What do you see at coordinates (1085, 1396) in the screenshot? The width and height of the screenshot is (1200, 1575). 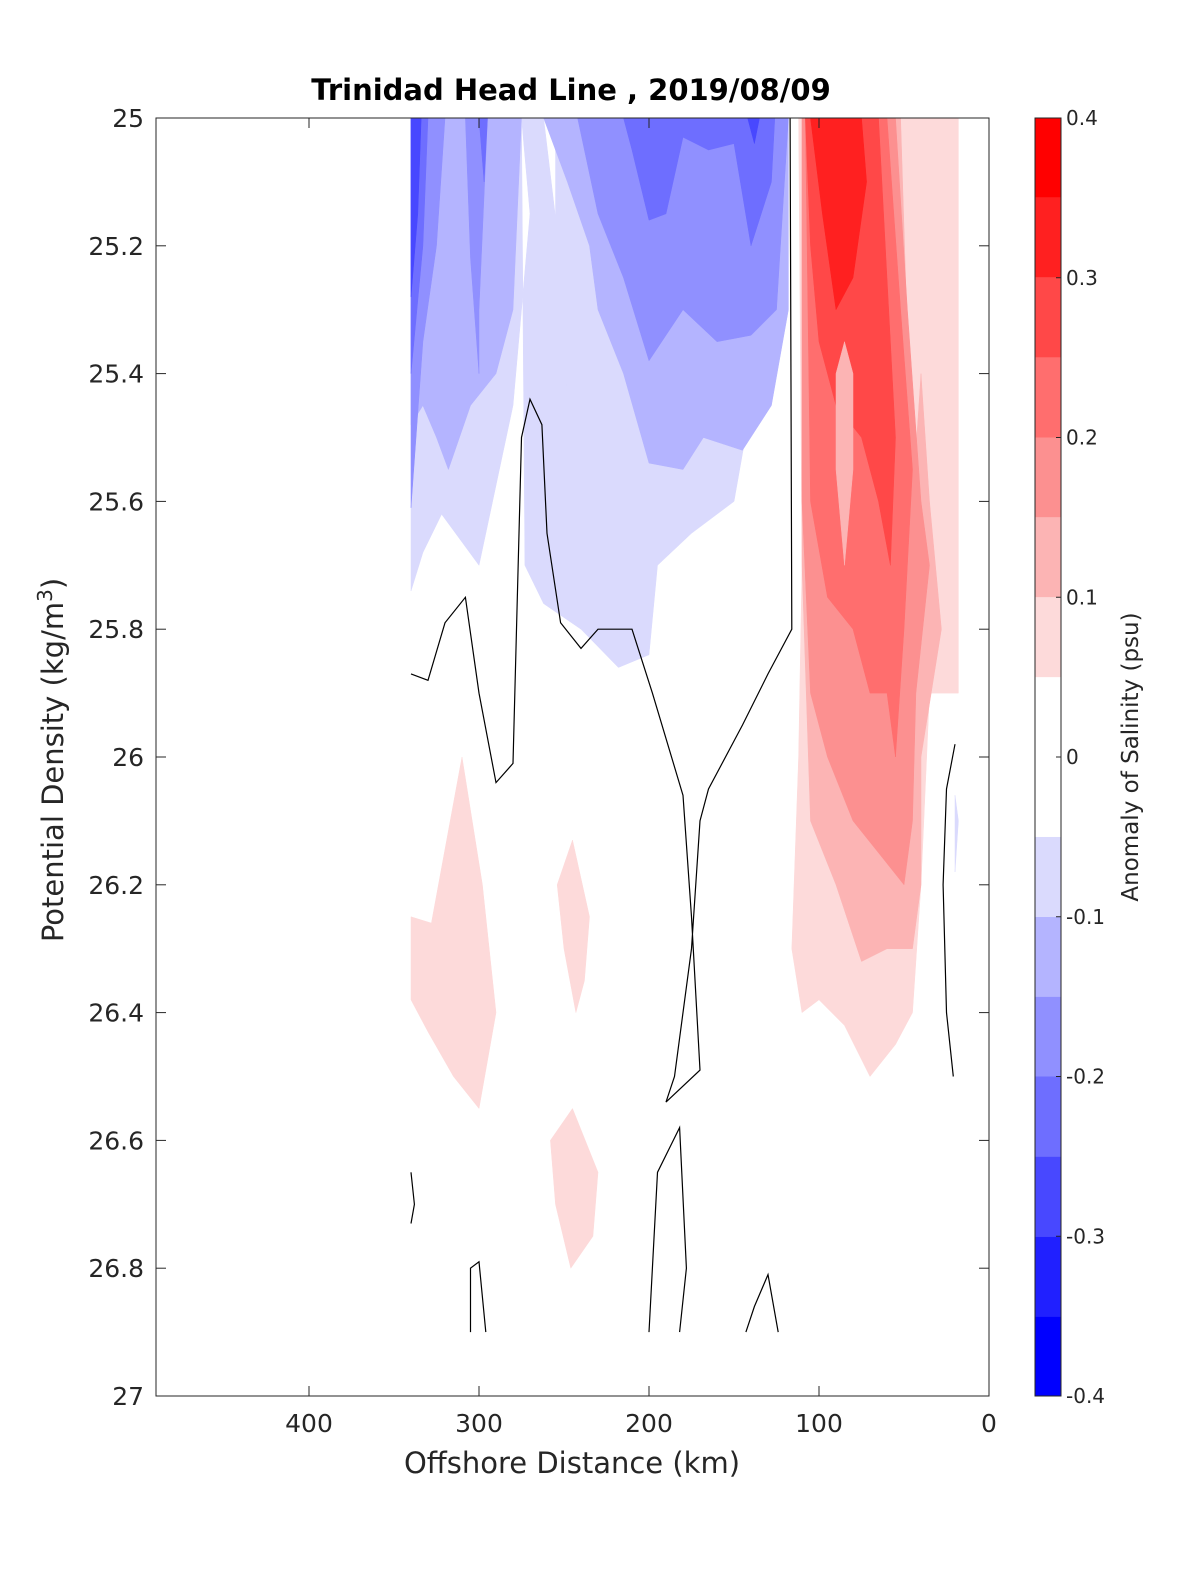 I see `colorbar-tick-label-8: -0.4` at bounding box center [1085, 1396].